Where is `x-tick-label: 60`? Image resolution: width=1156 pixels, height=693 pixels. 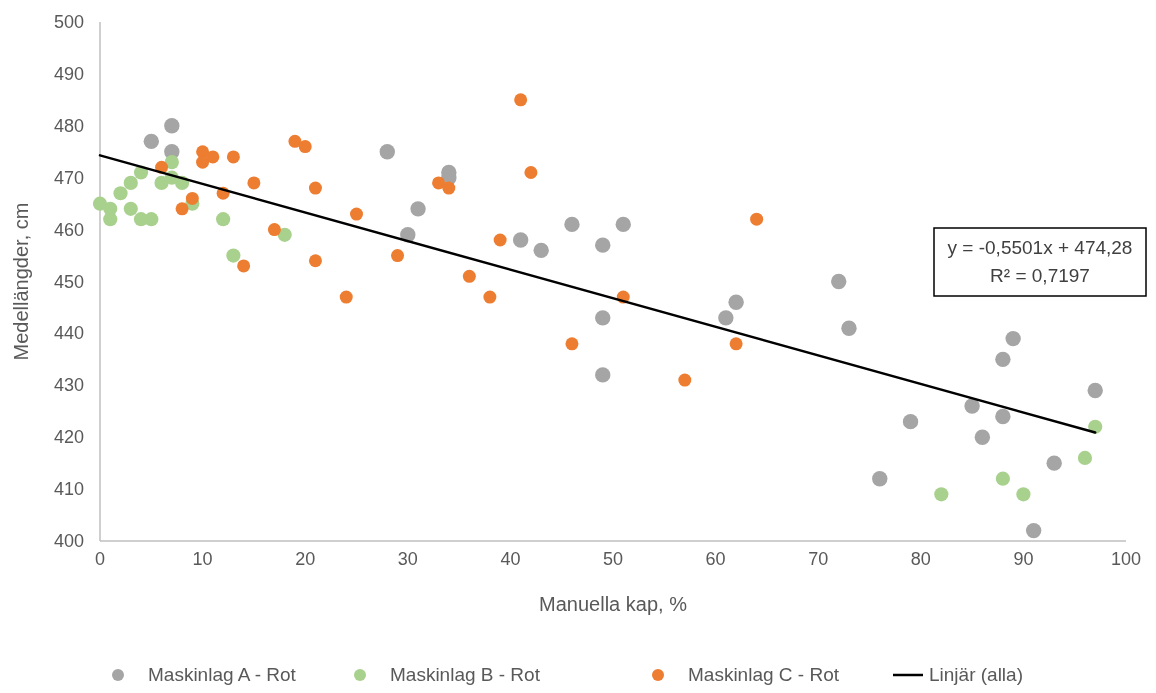
x-tick-label: 60 is located at coordinates (715, 559).